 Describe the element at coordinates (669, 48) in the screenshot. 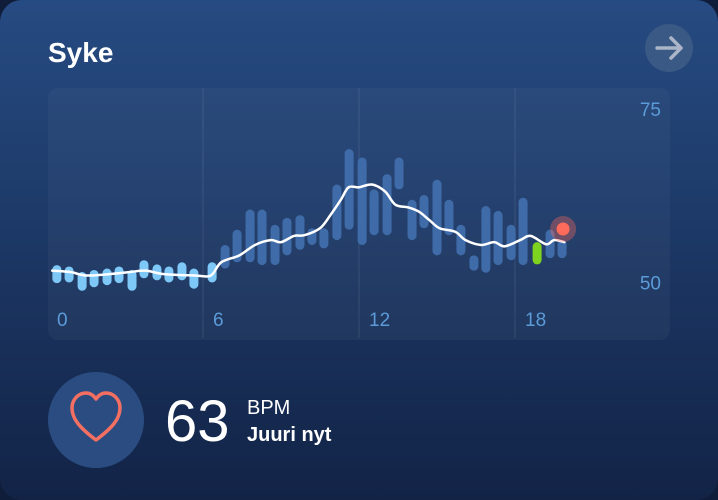

I see `open-button` at that location.